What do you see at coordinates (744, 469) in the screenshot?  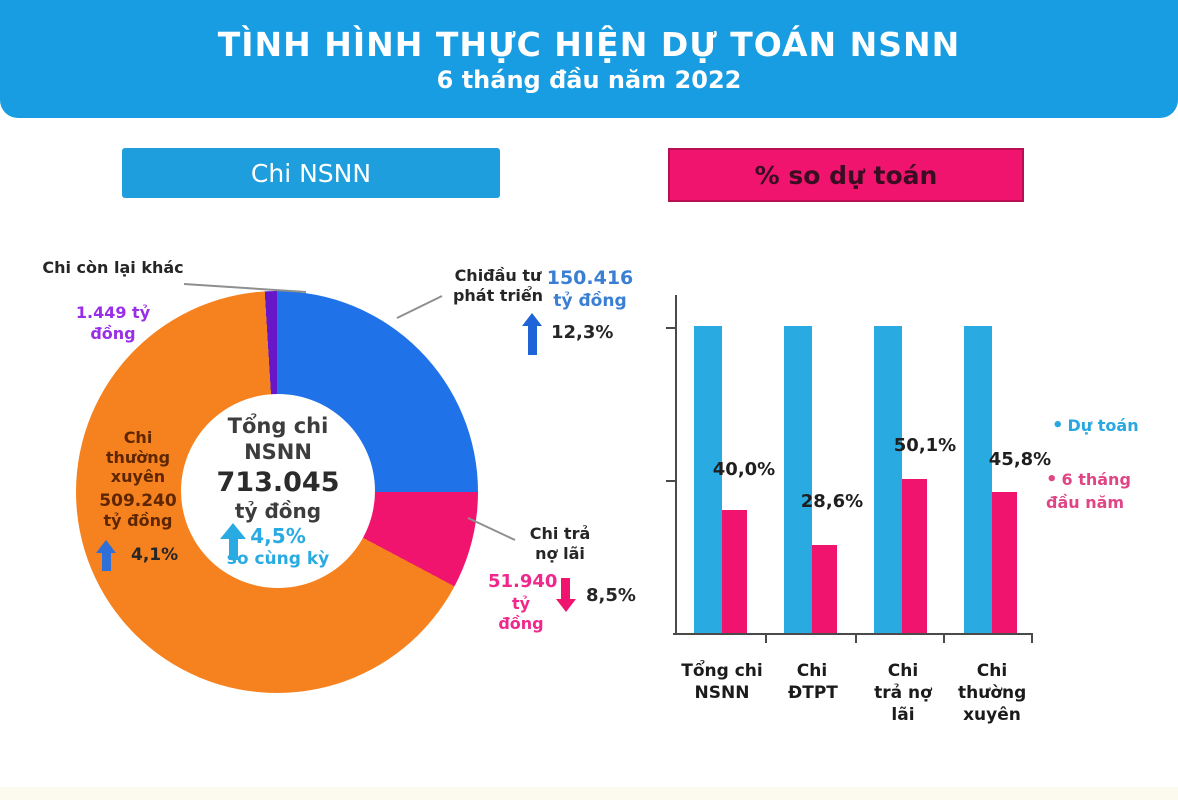 I see `bar-value-label: 40,0%` at bounding box center [744, 469].